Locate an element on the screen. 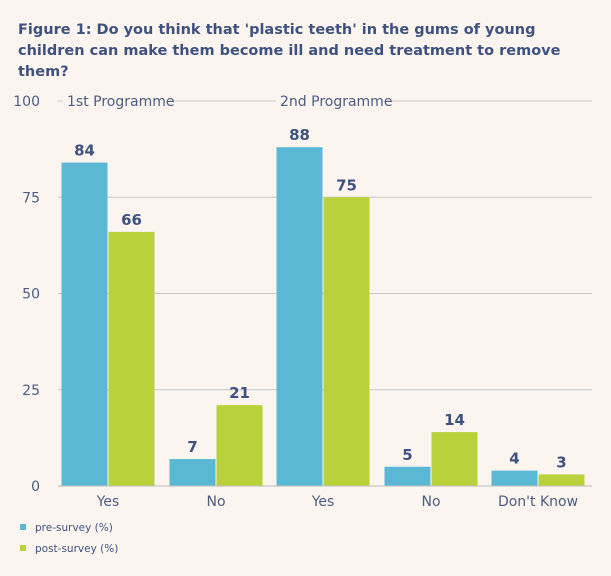 The height and width of the screenshot is (576, 611). legend-label: pre-survey (%) is located at coordinates (74, 528).